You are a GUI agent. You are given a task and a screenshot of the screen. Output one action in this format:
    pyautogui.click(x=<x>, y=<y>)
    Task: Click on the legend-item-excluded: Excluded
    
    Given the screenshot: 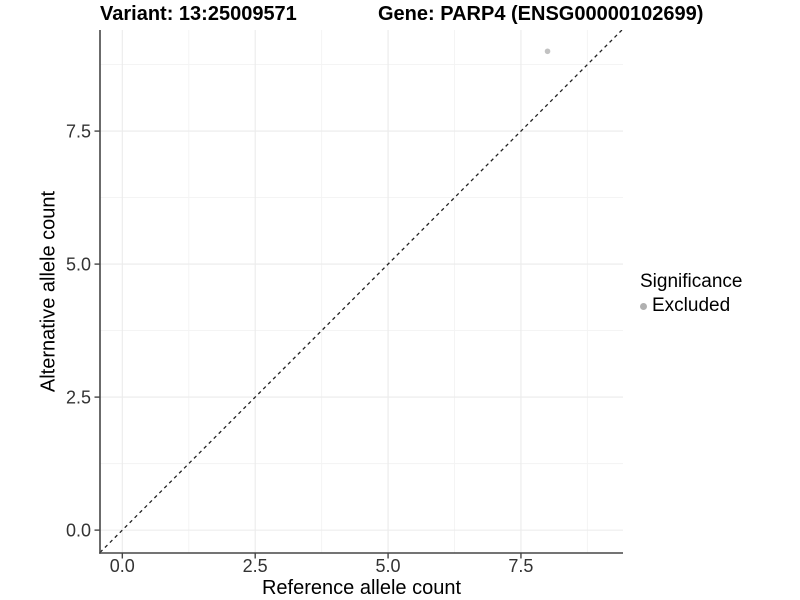 What is the action you would take?
    pyautogui.click(x=691, y=306)
    